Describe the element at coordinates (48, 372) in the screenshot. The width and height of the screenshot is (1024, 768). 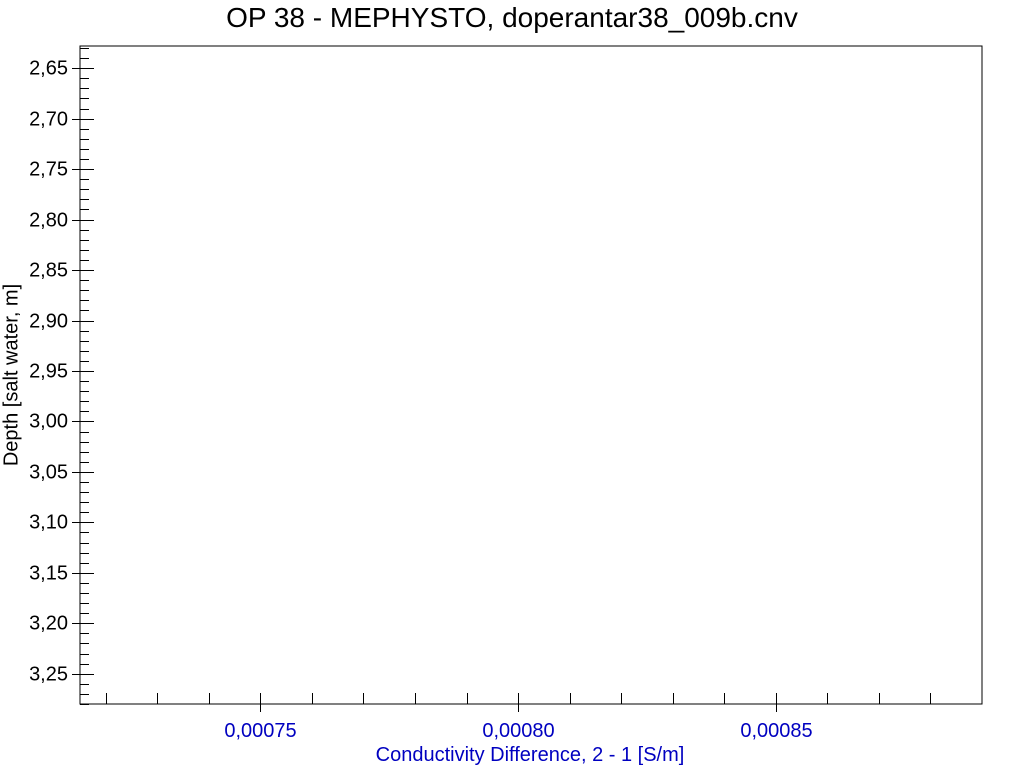
I see `y-tick-label: 2,95` at that location.